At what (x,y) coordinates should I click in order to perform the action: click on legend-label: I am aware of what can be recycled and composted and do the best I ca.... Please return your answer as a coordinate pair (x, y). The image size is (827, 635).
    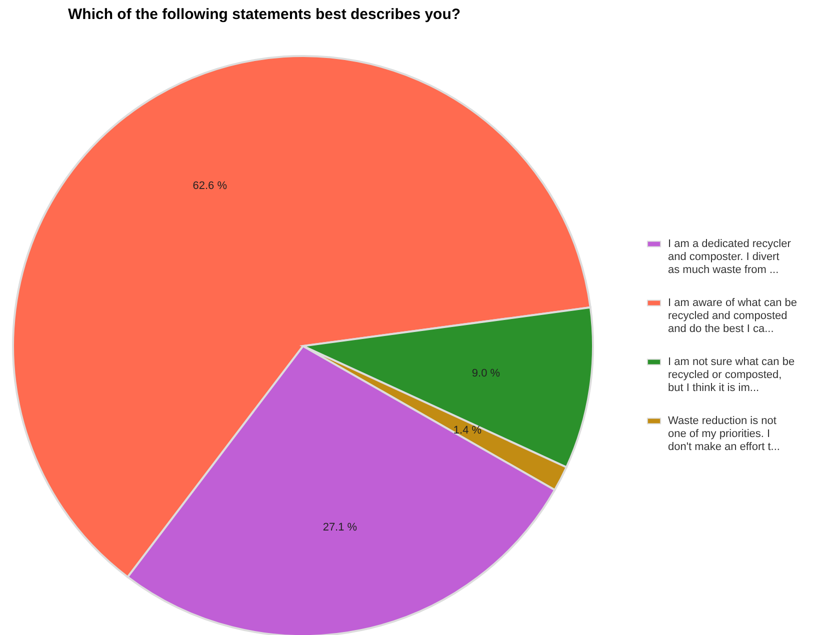
    Looking at the image, I should click on (733, 316).